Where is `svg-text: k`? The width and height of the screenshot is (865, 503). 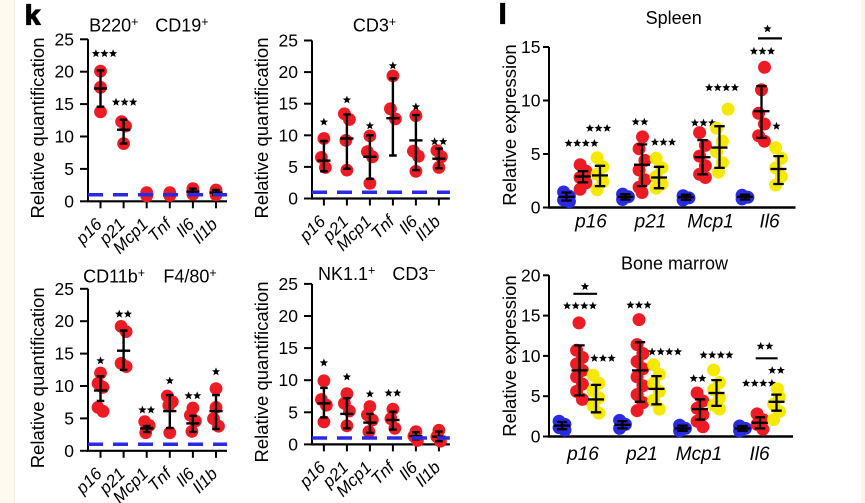
svg-text: k is located at coordinates (33, 15).